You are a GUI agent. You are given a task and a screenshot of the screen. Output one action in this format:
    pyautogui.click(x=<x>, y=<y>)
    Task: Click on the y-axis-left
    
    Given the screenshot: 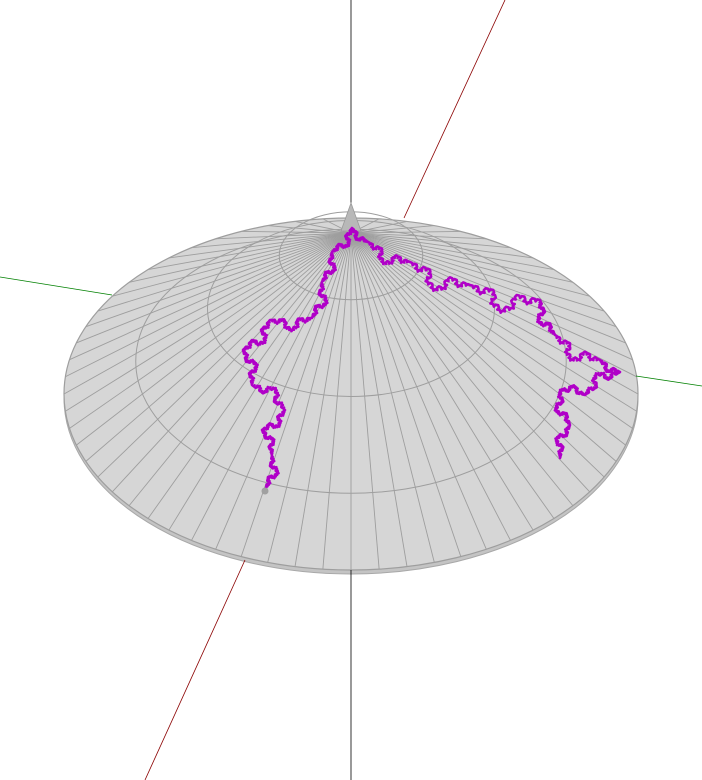 What is the action you would take?
    pyautogui.click(x=56, y=286)
    